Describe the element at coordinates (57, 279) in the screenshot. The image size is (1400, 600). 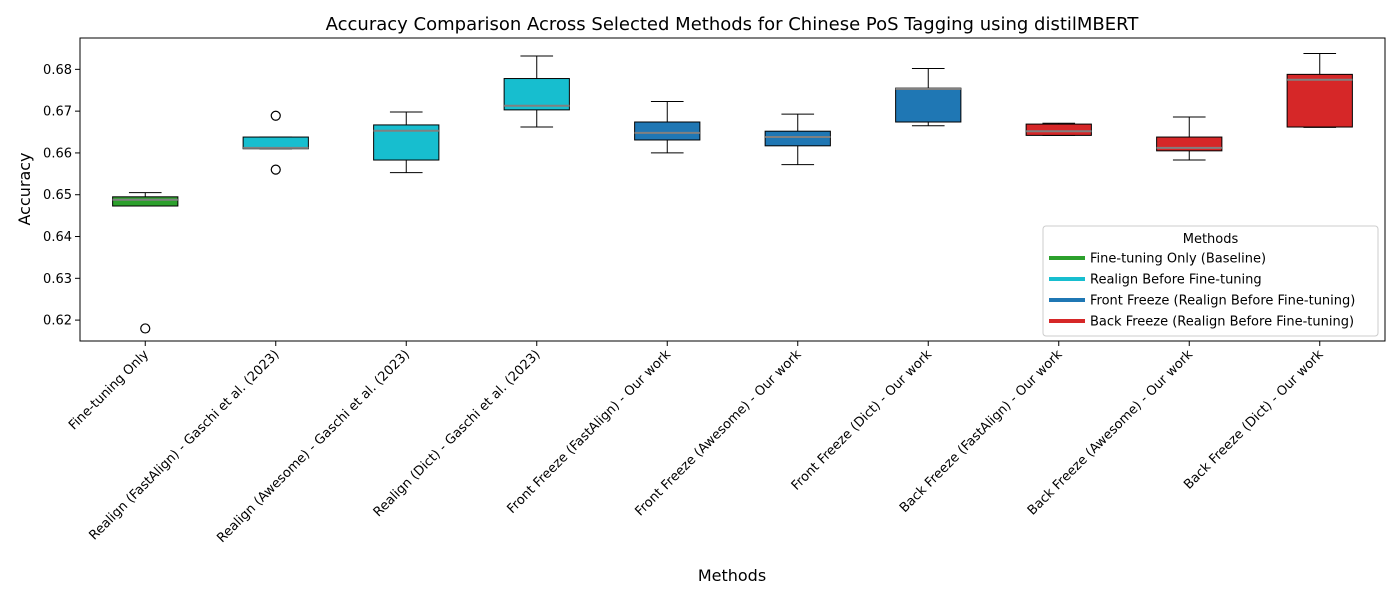
I see `y-tick-label: 0.63` at that location.